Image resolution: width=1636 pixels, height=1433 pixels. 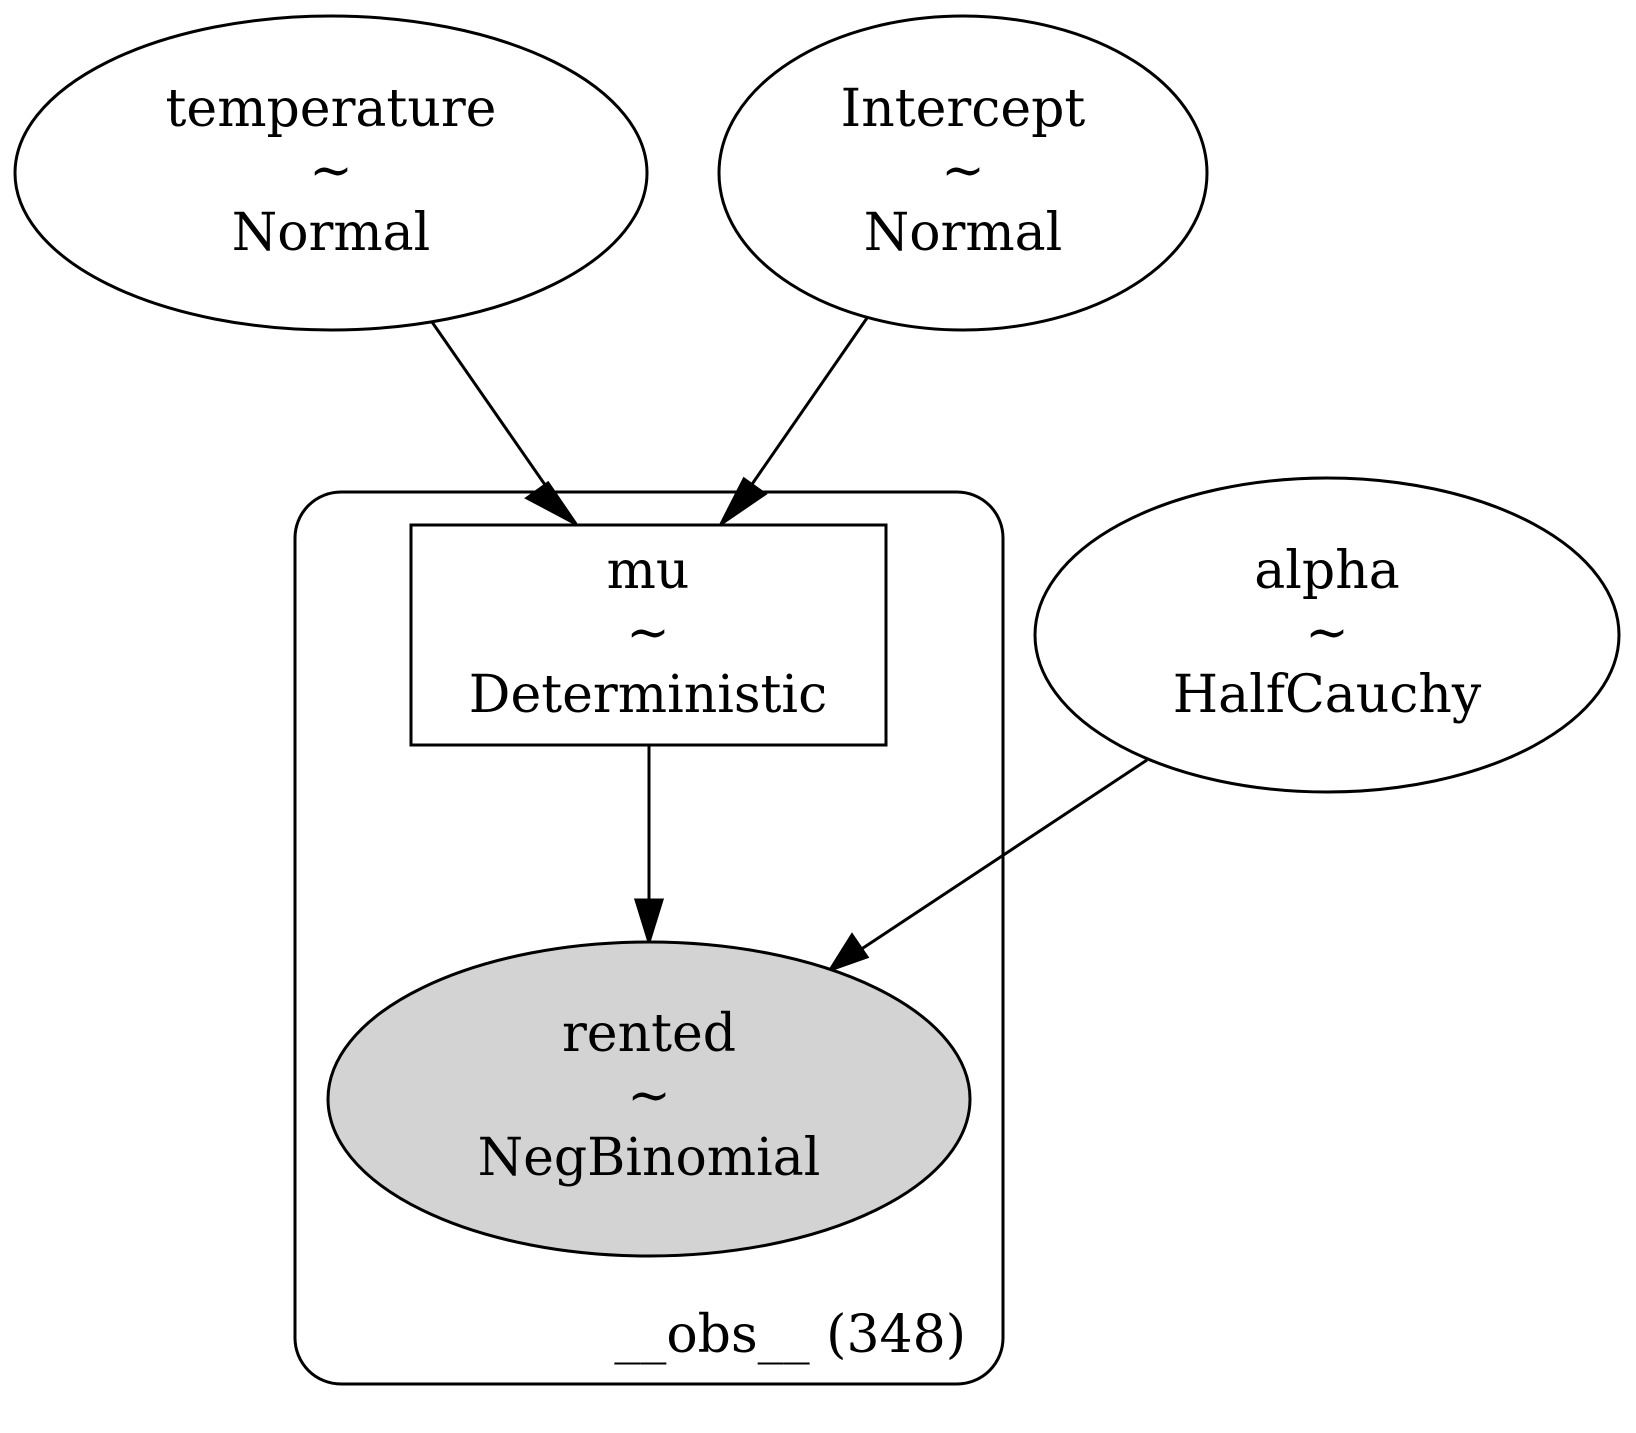 I want to click on edge-intercept-mu, so click(x=794, y=421).